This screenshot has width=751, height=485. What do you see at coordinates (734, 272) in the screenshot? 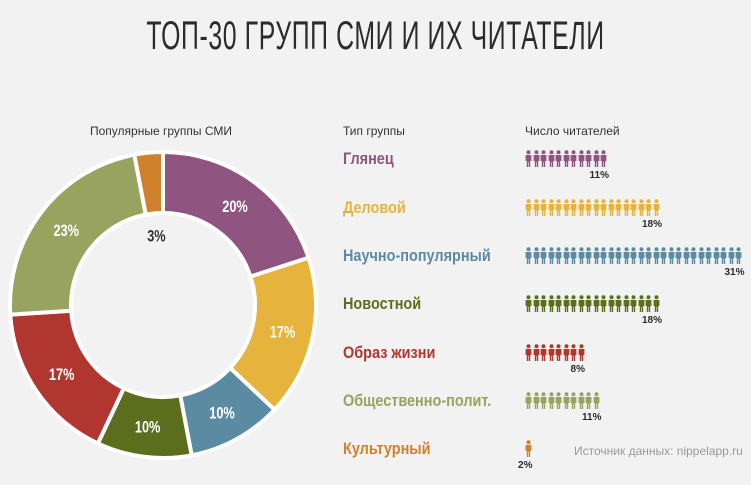
I see `value-label: 31%` at bounding box center [734, 272].